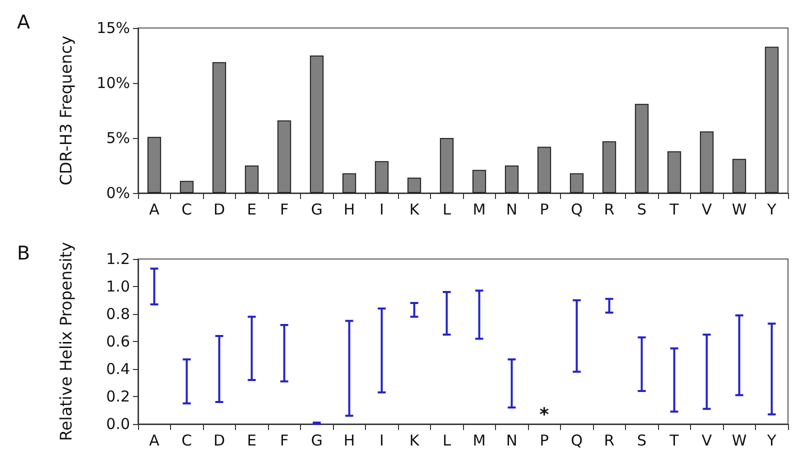 The height and width of the screenshot is (462, 802). What do you see at coordinates (545, 415) in the screenshot?
I see `annotation: *` at bounding box center [545, 415].